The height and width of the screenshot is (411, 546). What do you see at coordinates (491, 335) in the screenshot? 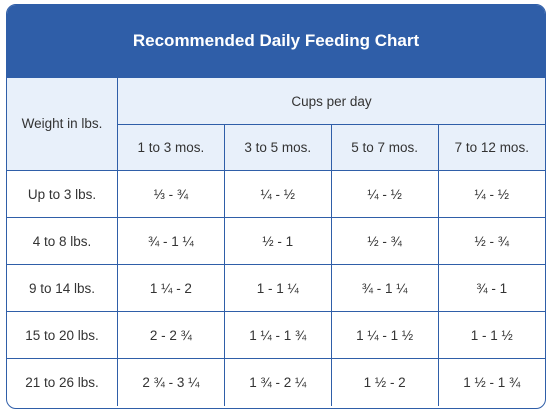
I see `cups-cell: 1 - 1 ½` at bounding box center [491, 335].